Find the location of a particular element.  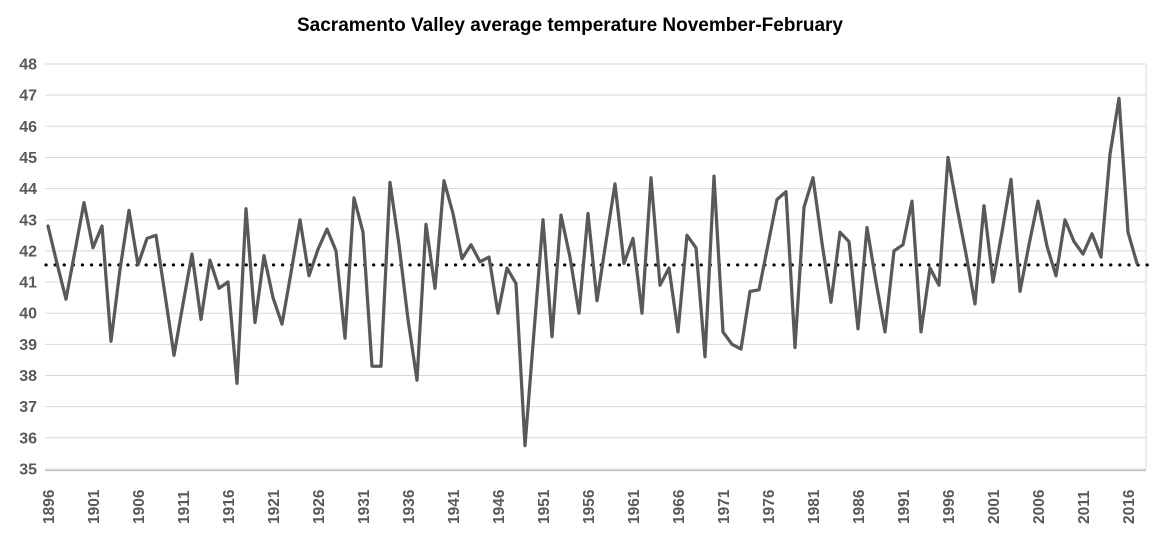

x-axis-tick-label: 1951 is located at coordinates (544, 506).